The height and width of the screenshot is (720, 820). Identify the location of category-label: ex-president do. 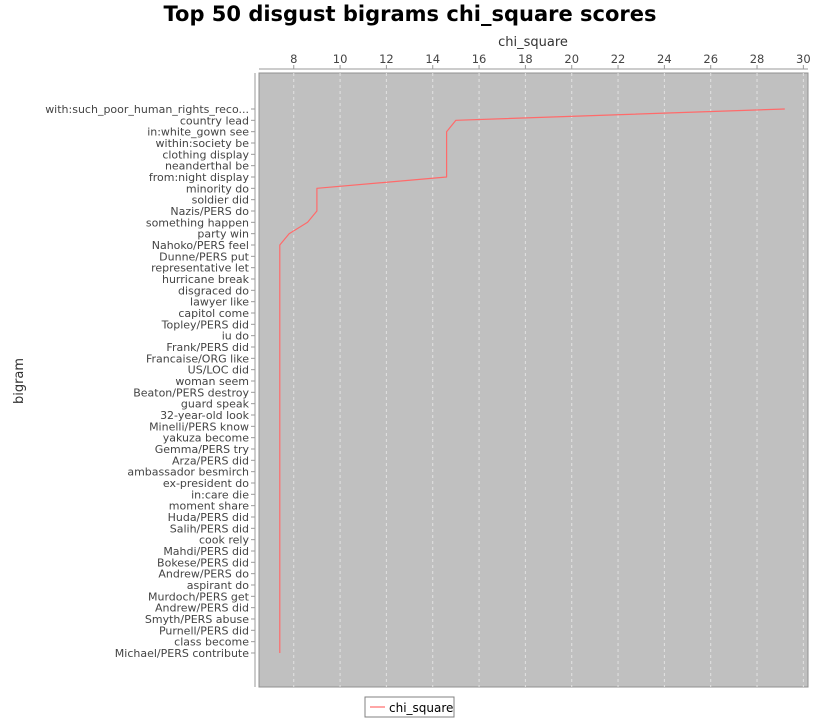
(206, 483).